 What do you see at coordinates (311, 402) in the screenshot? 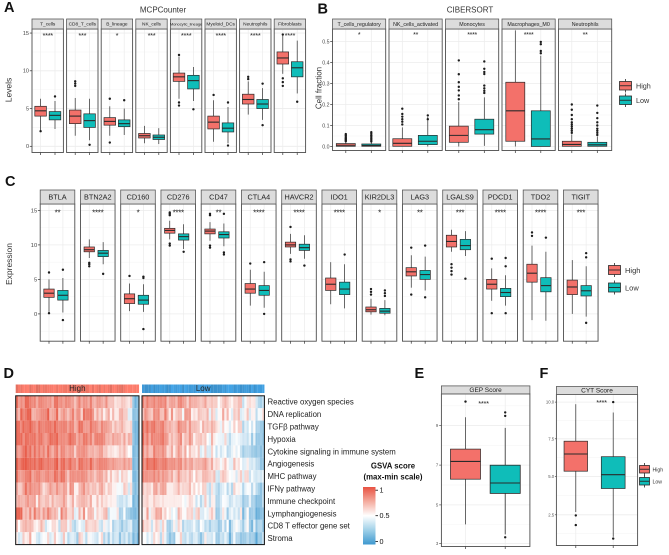
I see `svg-text: Reactive oxygen species` at bounding box center [311, 402].